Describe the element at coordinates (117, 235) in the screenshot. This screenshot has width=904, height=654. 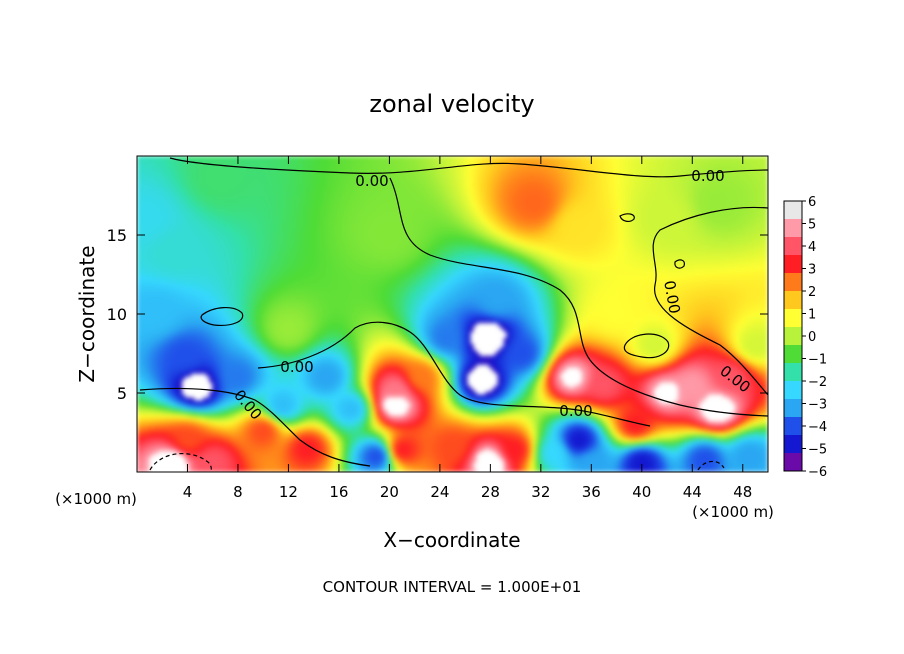
I see `y-tick-label: 15` at that location.